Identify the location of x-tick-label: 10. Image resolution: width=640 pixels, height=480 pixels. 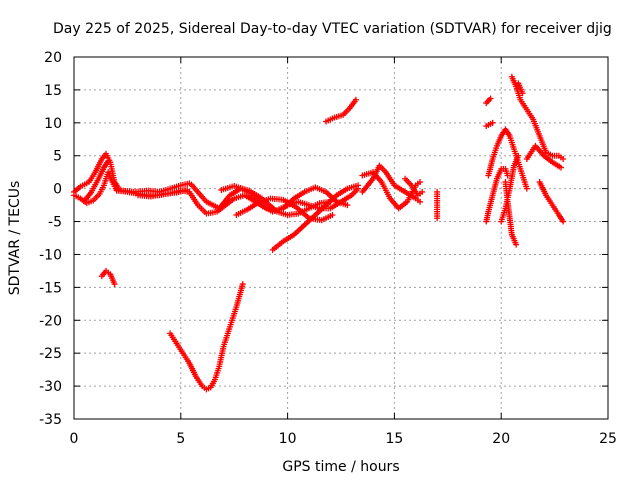
(288, 439).